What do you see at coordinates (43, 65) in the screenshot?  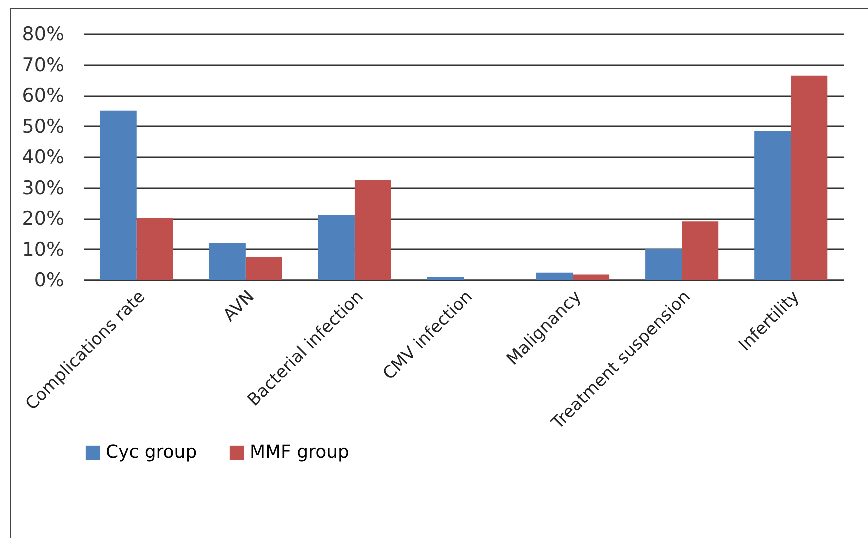 I see `y-tick-label: 70%` at bounding box center [43, 65].